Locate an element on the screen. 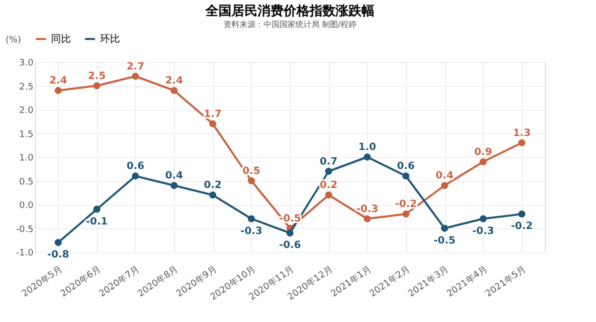 The image size is (596, 322). y-tick-label: 1.5 is located at coordinates (26, 135).